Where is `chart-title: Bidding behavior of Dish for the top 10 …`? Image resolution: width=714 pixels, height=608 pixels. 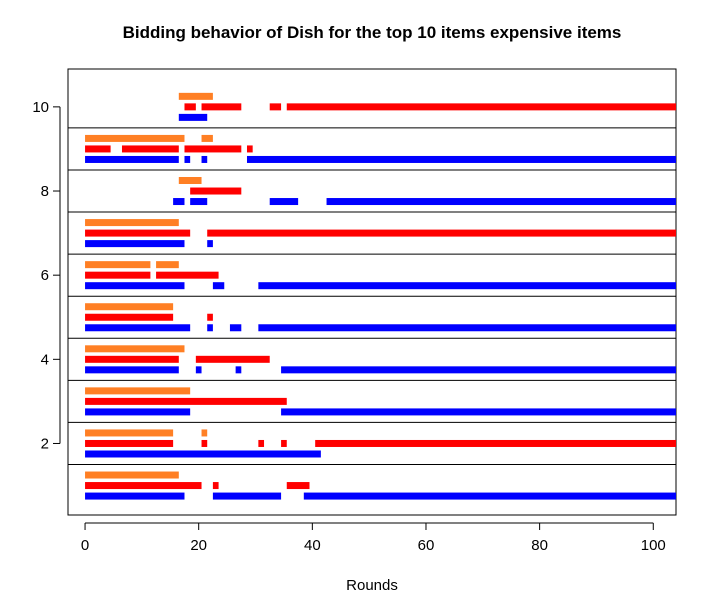
chart-title: Bidding behavior of Dish for the top 10 … is located at coordinates (372, 32).